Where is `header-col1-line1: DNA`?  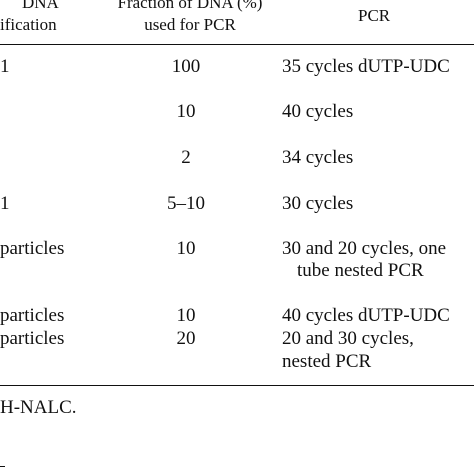 header-col1-line1: DNA is located at coordinates (40, 6).